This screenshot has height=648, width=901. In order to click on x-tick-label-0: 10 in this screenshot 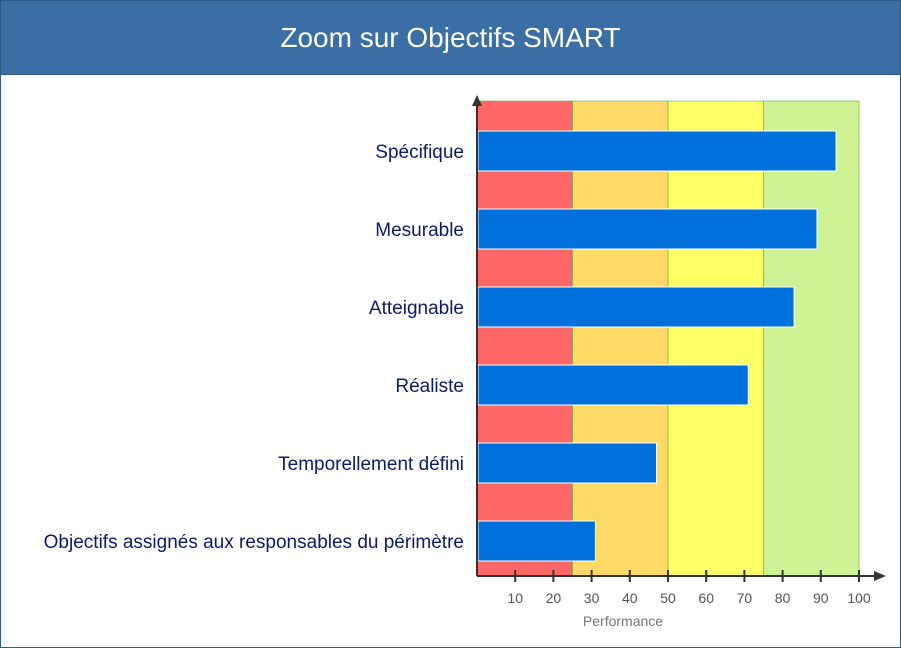, I will do `click(515, 598)`.